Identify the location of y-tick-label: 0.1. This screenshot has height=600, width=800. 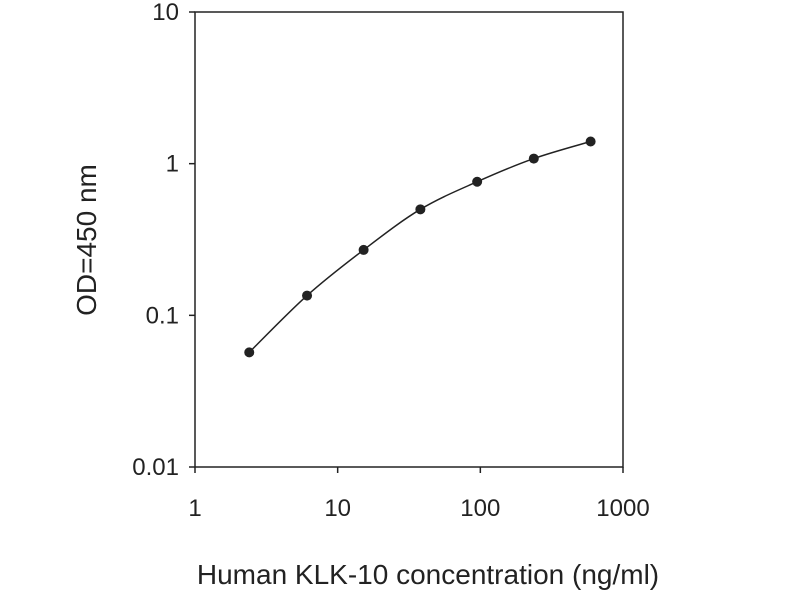
(162, 315).